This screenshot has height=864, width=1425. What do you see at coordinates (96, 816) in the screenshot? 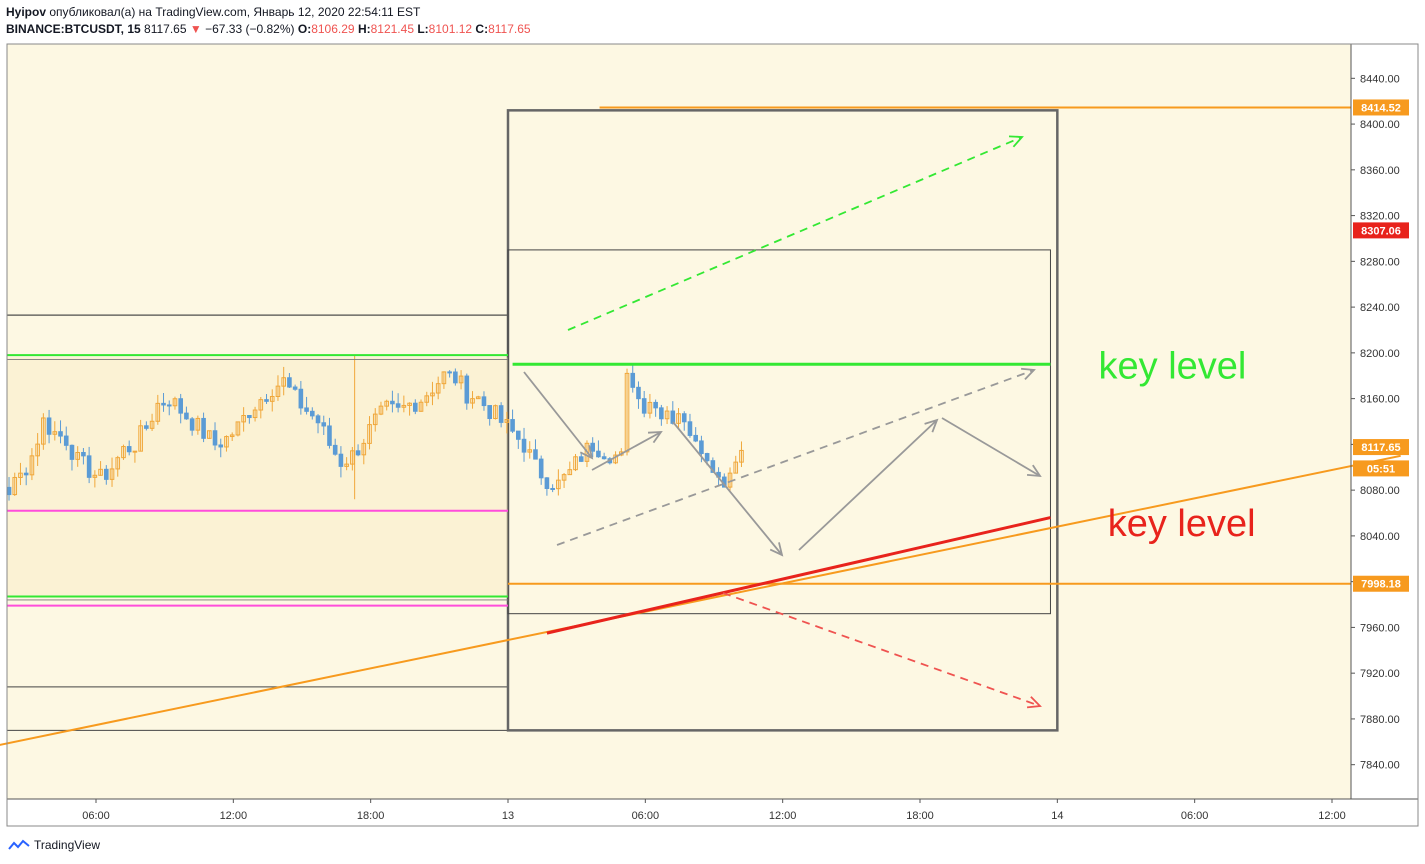
I see `x-tick-label: 06:00` at bounding box center [96, 816].